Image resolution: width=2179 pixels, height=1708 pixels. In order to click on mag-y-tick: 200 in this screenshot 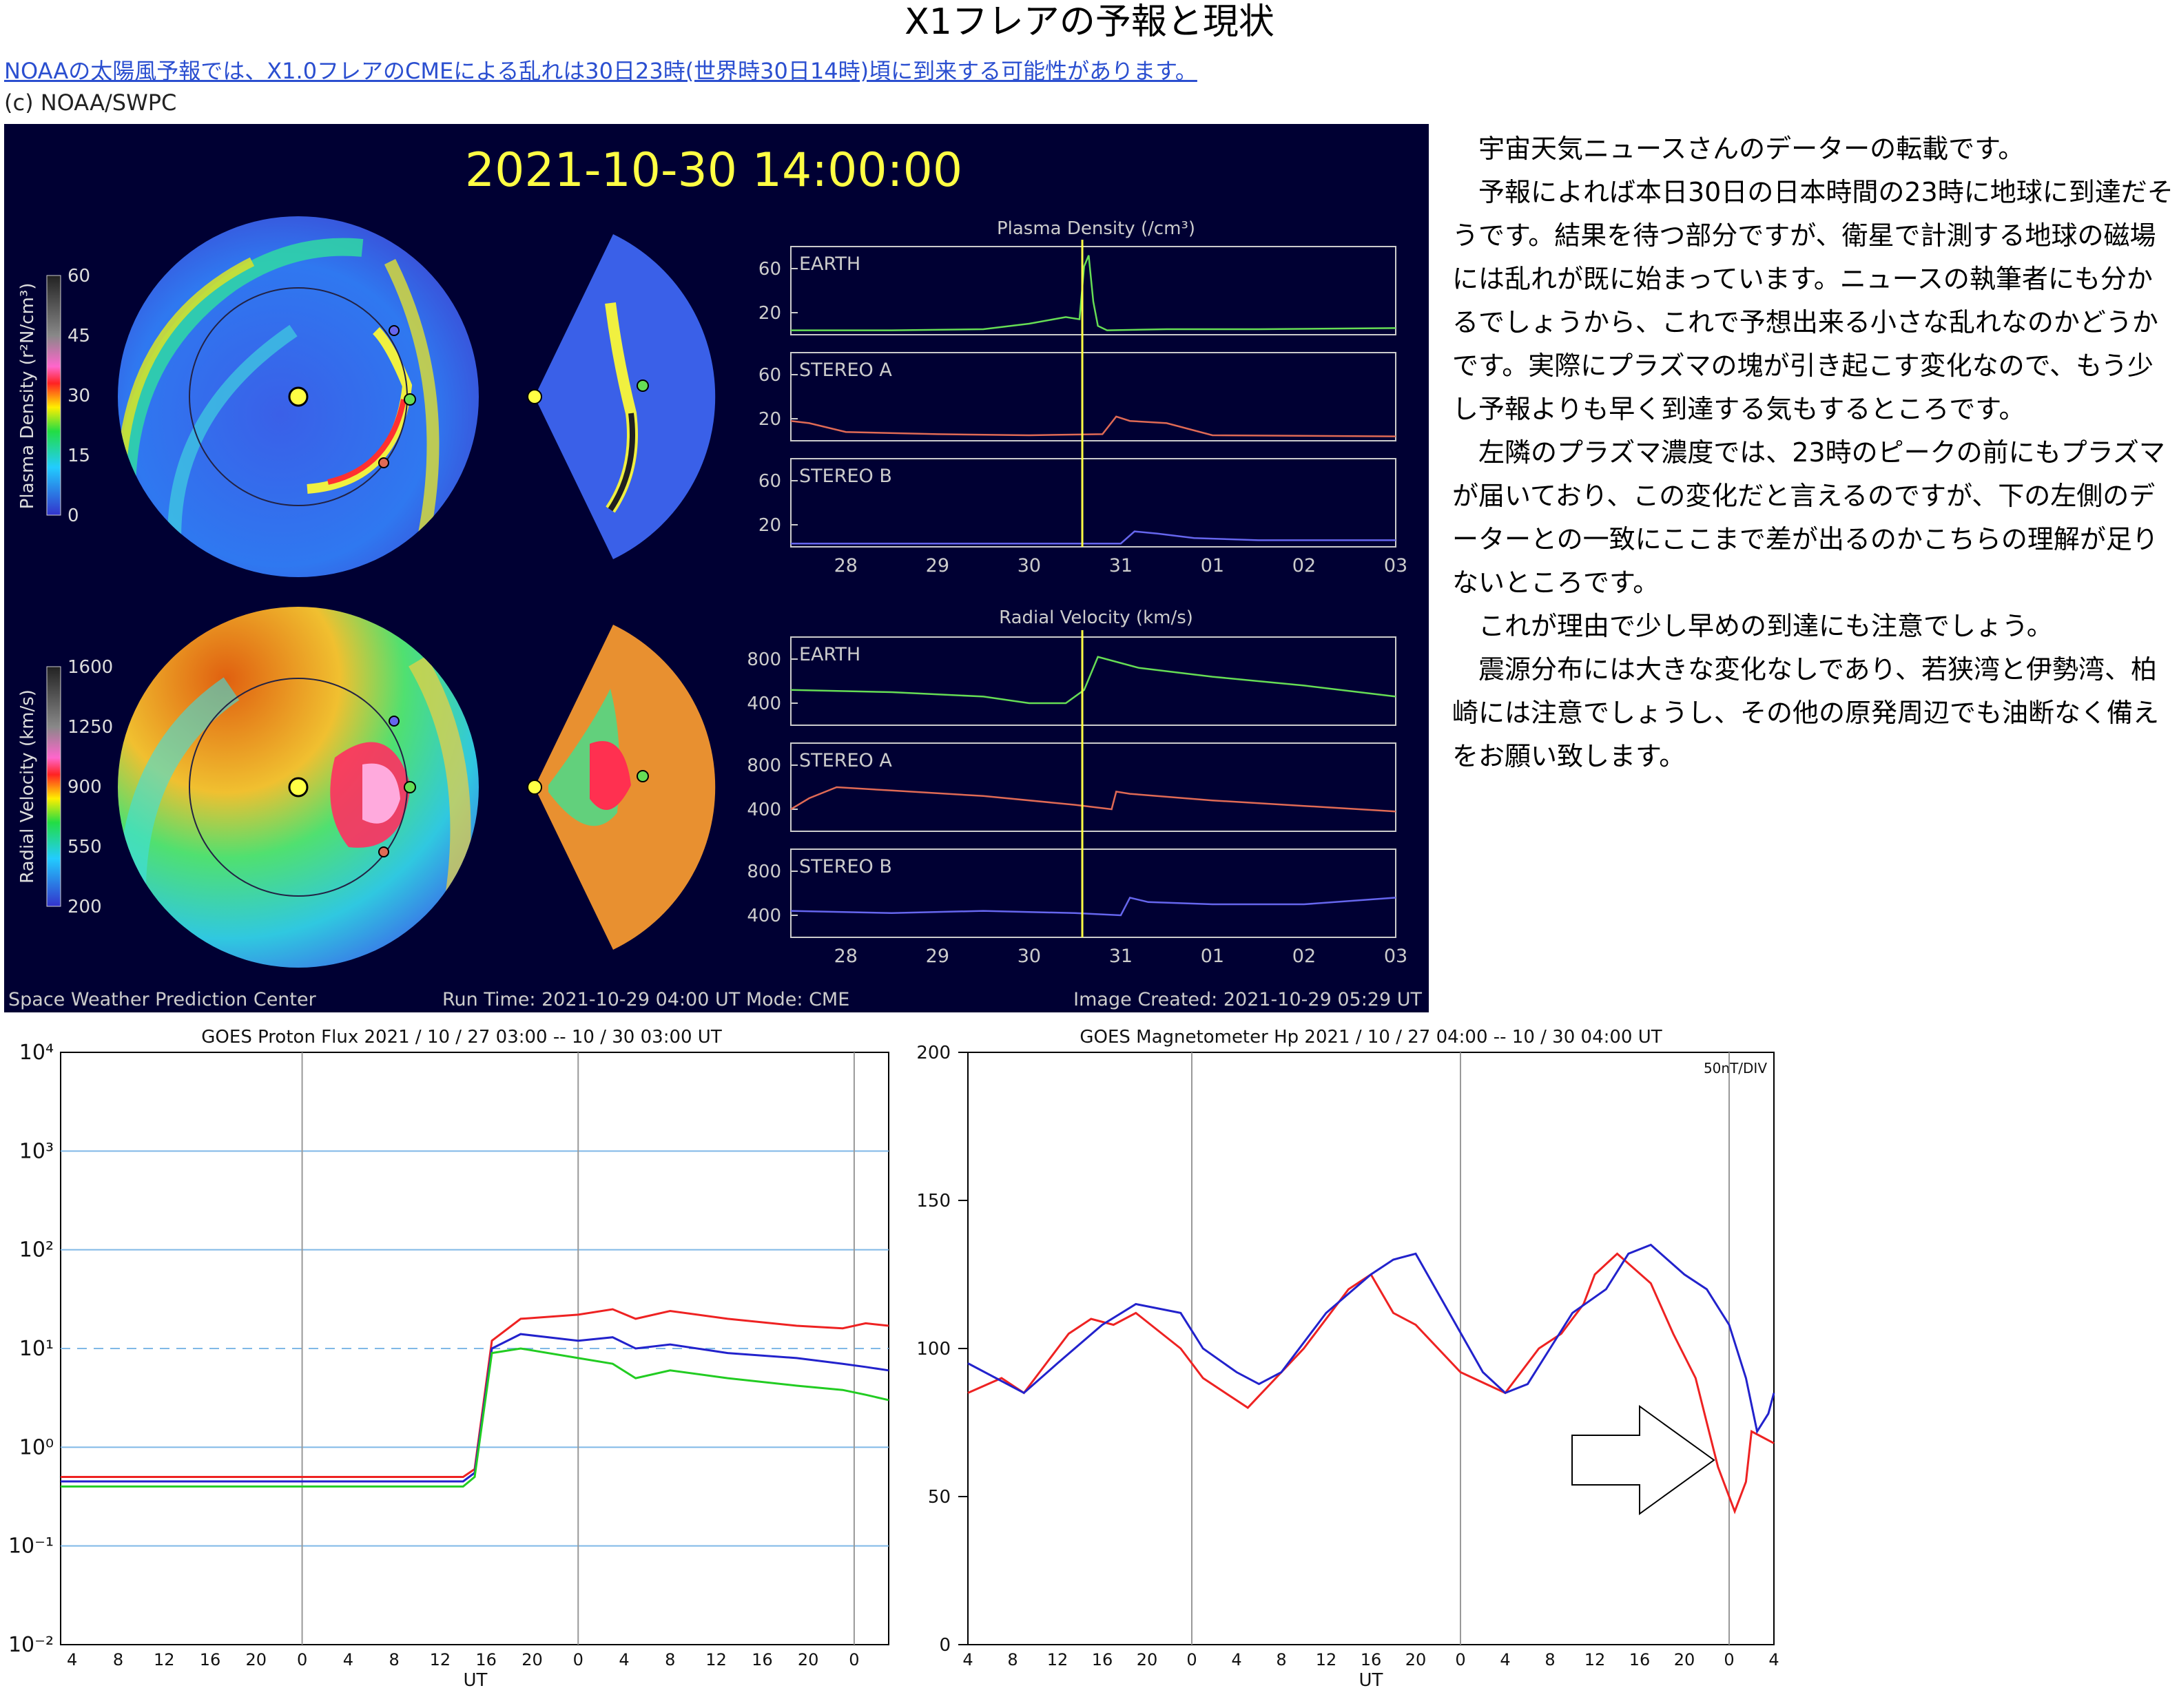, I will do `click(934, 1053)`.